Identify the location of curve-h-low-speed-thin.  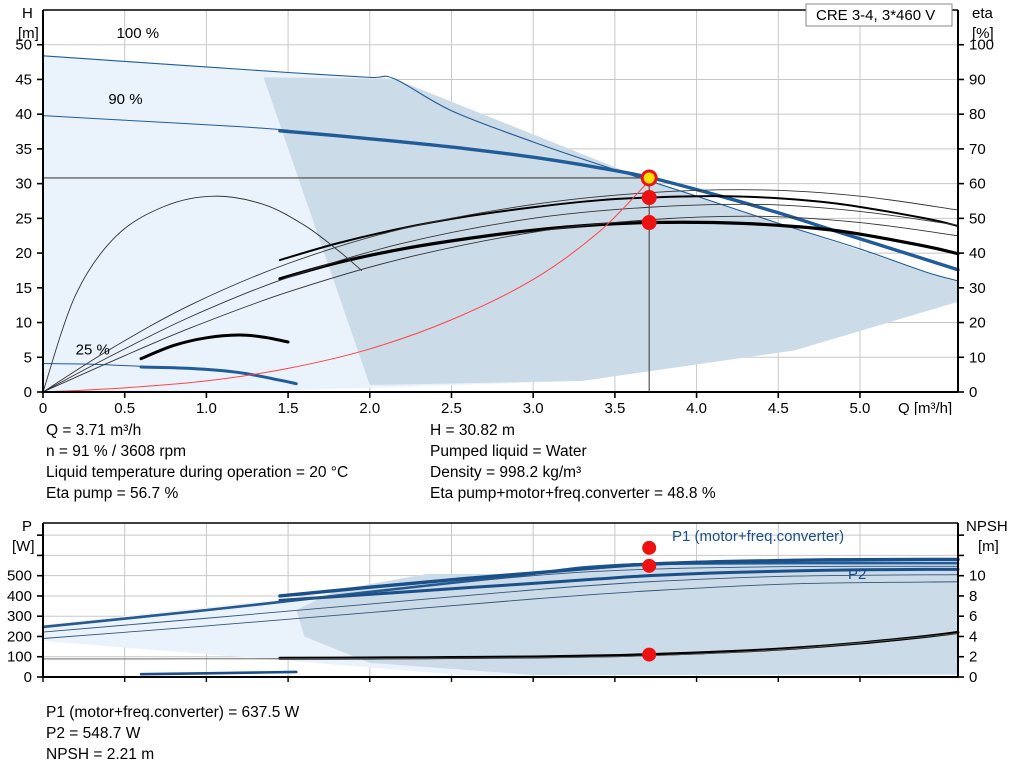
(92, 365).